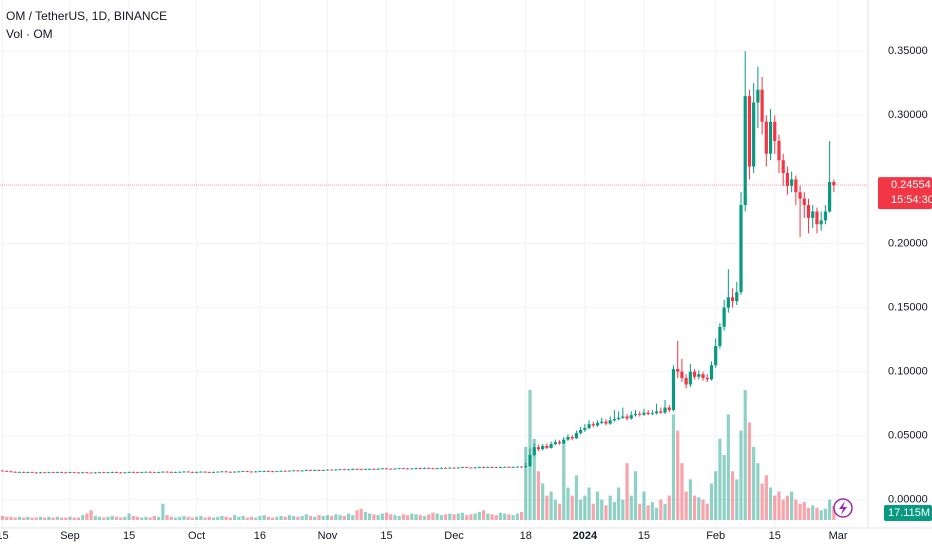 This screenshot has height=550, width=932. What do you see at coordinates (911, 185) in the screenshot?
I see `last-price-label: 0.24554` at bounding box center [911, 185].